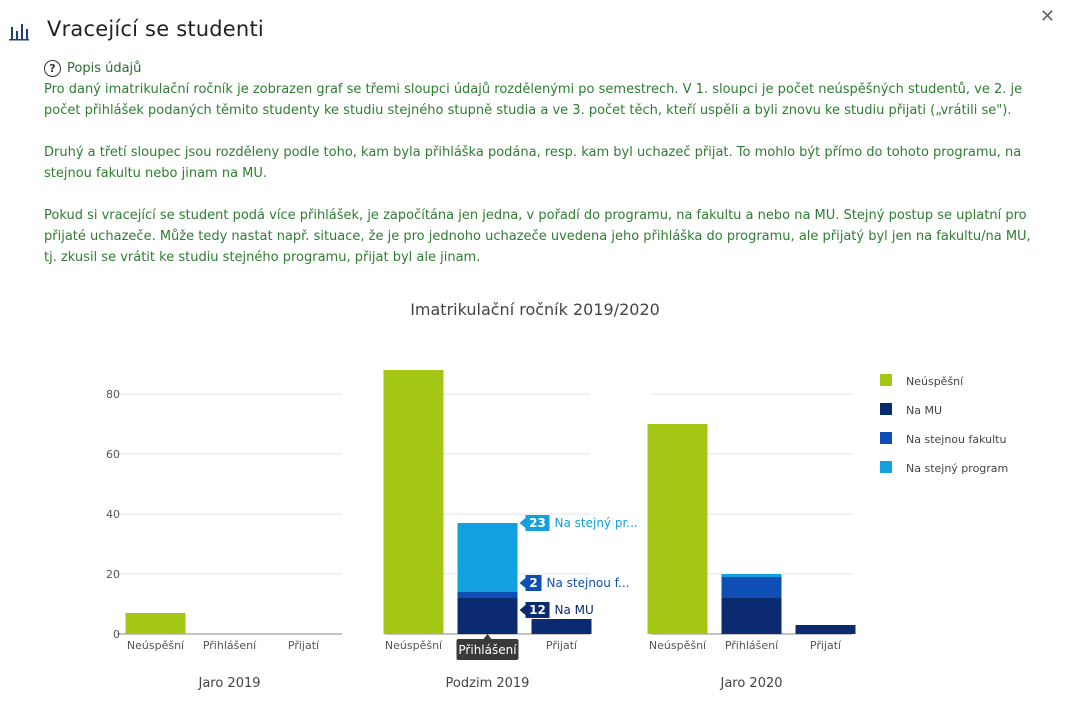 The width and height of the screenshot is (1069, 715). Describe the element at coordinates (52, 68) in the screenshot. I see `help-icon: ?` at that location.